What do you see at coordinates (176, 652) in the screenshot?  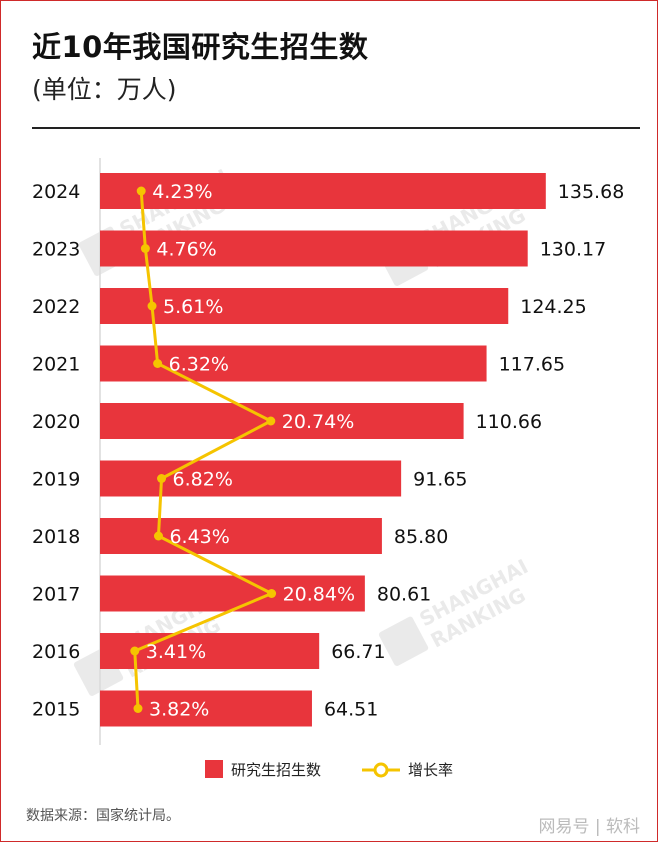 I see `growth-rate-label: 3.41%` at bounding box center [176, 652].